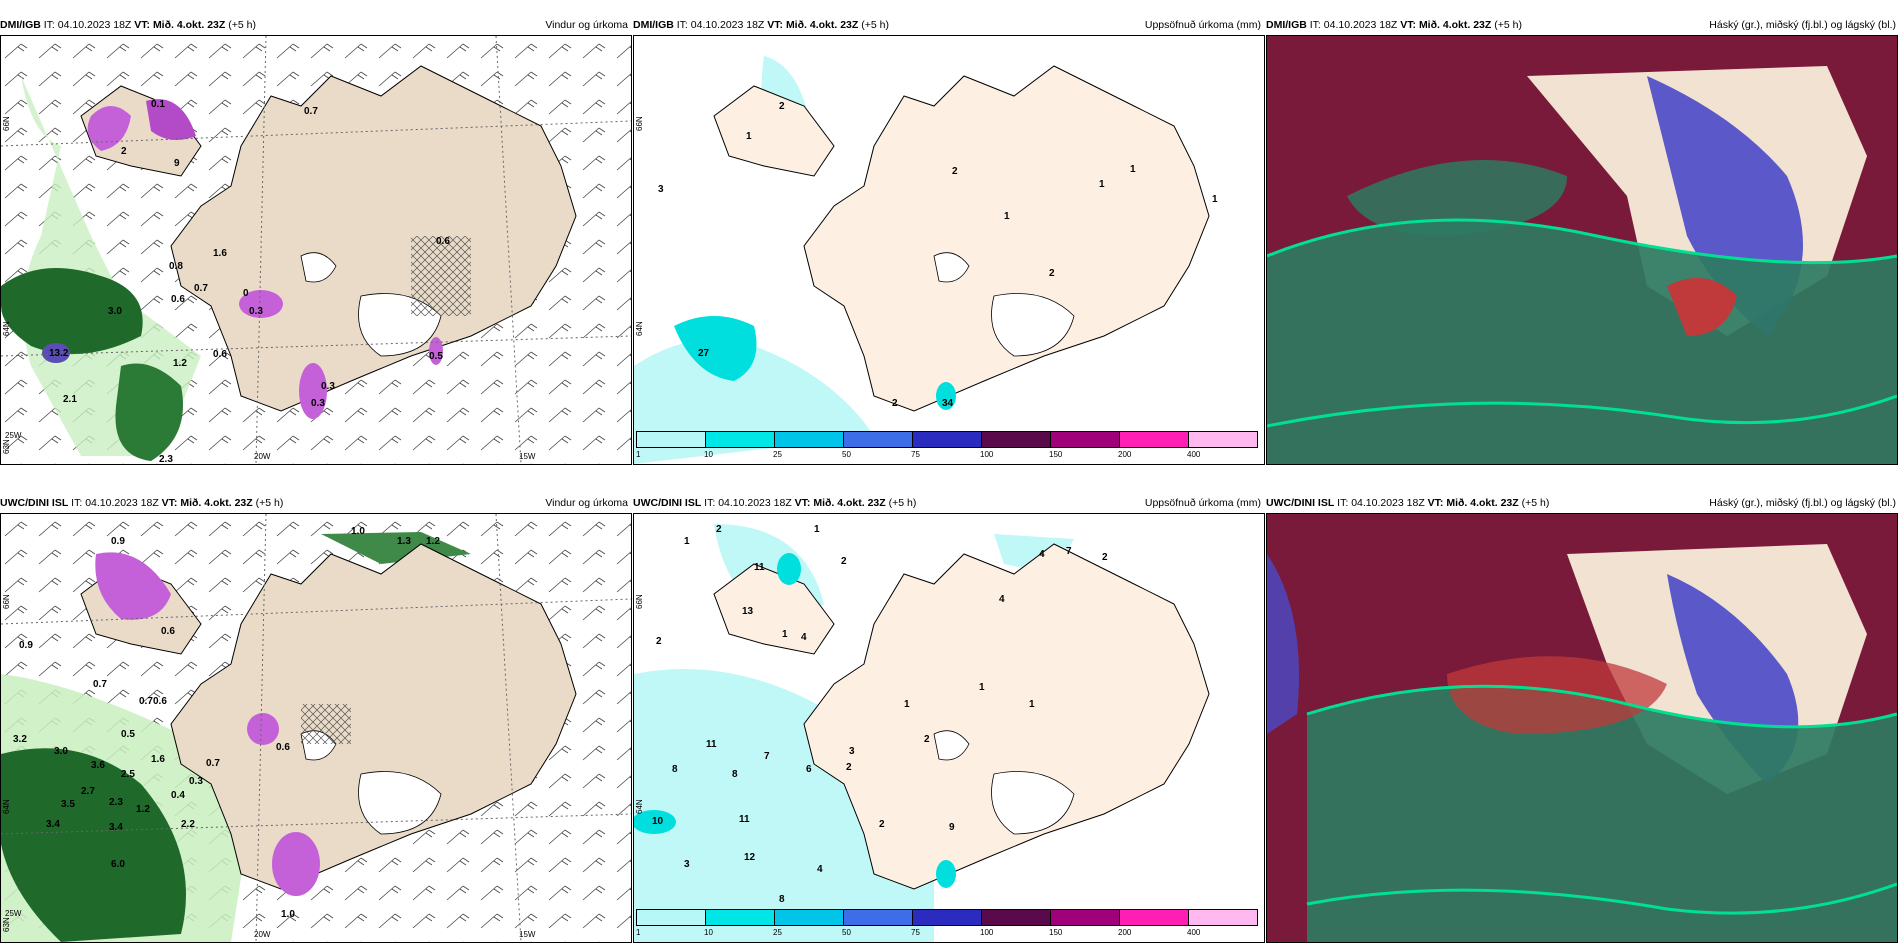 The height and width of the screenshot is (950, 1900). What do you see at coordinates (748, 611) in the screenshot?
I see `value-label: 13` at bounding box center [748, 611].